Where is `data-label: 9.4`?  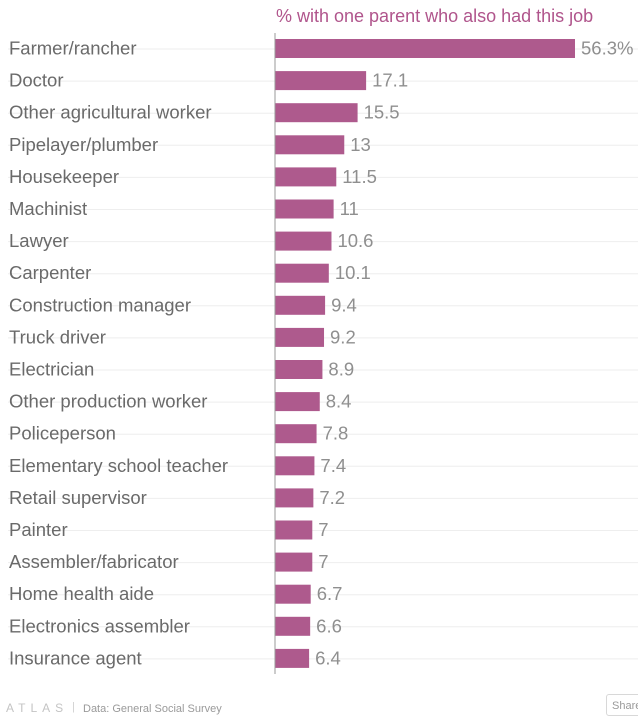 data-label: 9.4 is located at coordinates (344, 304).